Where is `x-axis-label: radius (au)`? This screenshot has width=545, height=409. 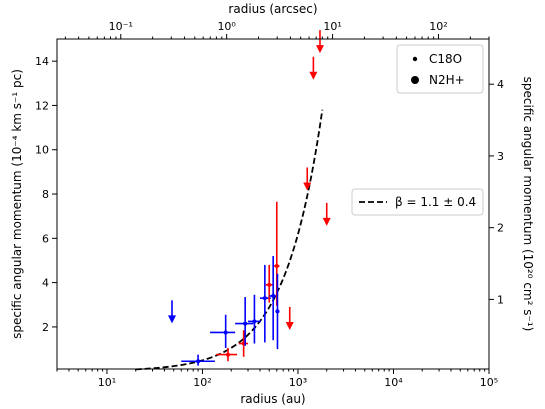 x-axis-label: radius (au) is located at coordinates (272, 399).